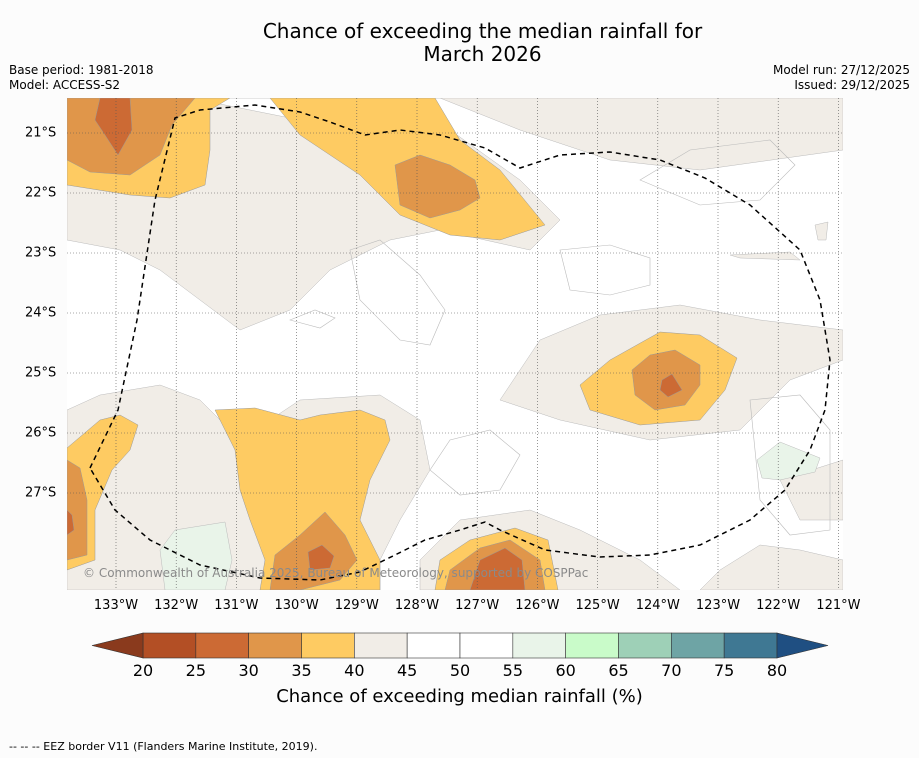  What do you see at coordinates (477, 605) in the screenshot?
I see `x-tick-label: 127°W` at bounding box center [477, 605].